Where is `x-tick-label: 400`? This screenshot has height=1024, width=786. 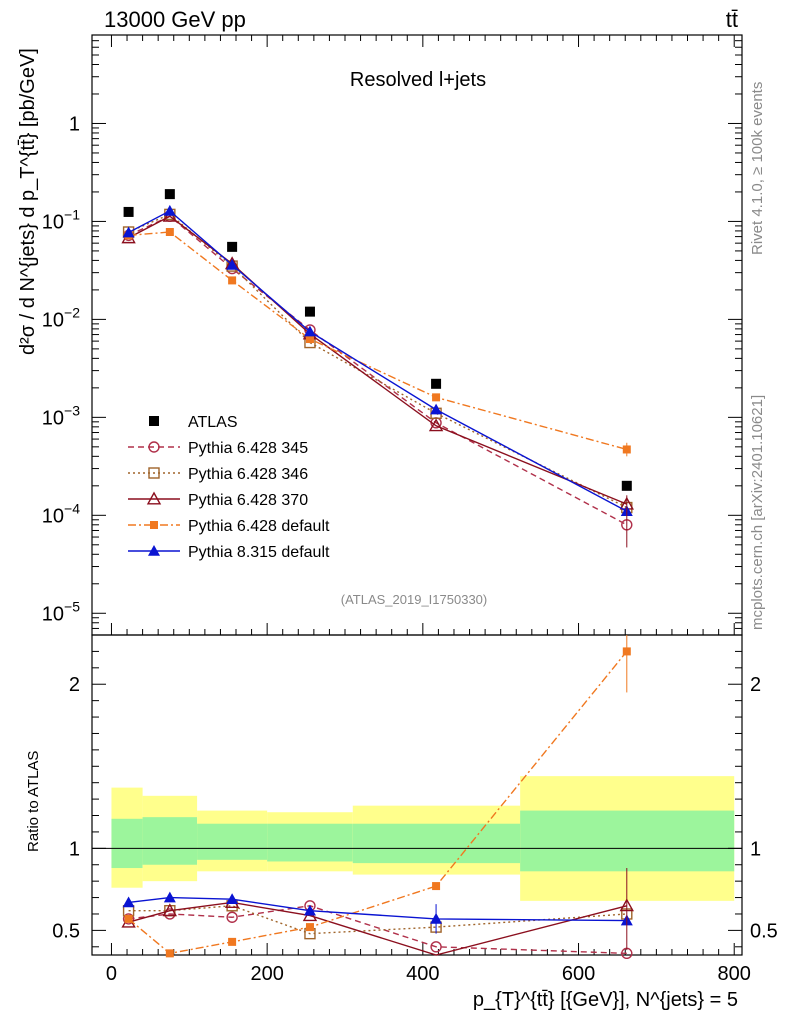 x-tick-label: 400 is located at coordinates (422, 974).